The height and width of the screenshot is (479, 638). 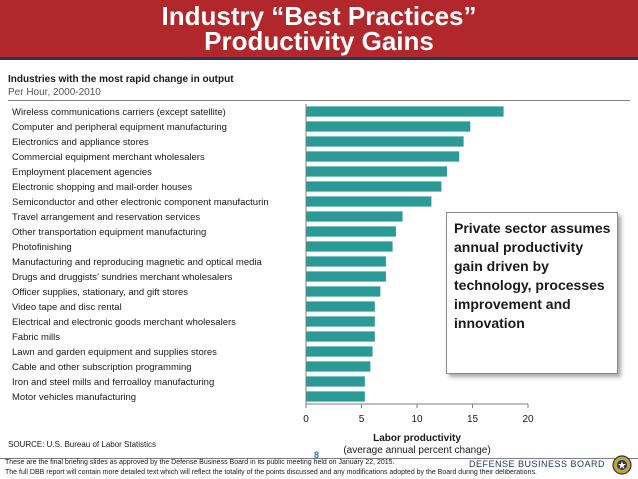 I want to click on chart-title-divider, so click(x=319, y=100).